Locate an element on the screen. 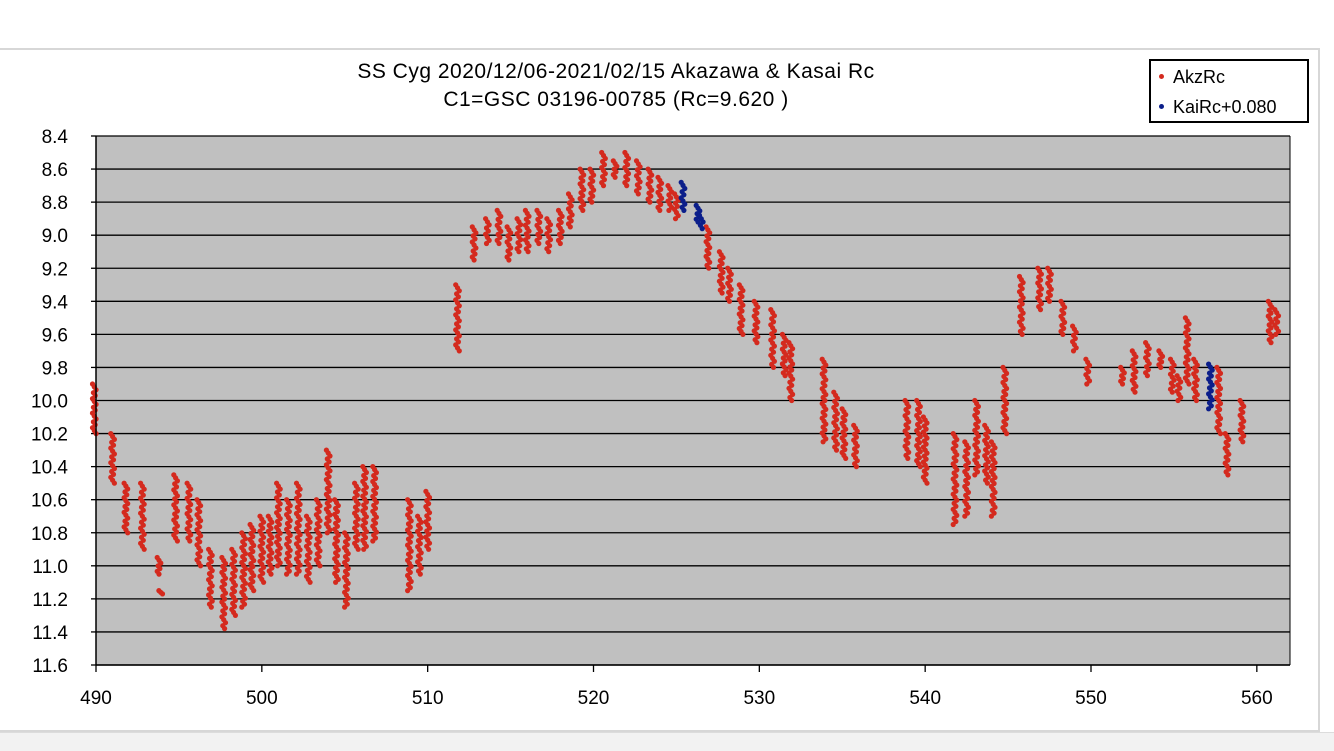  legend-item-akzrc: AkzRc is located at coordinates (1192, 77).